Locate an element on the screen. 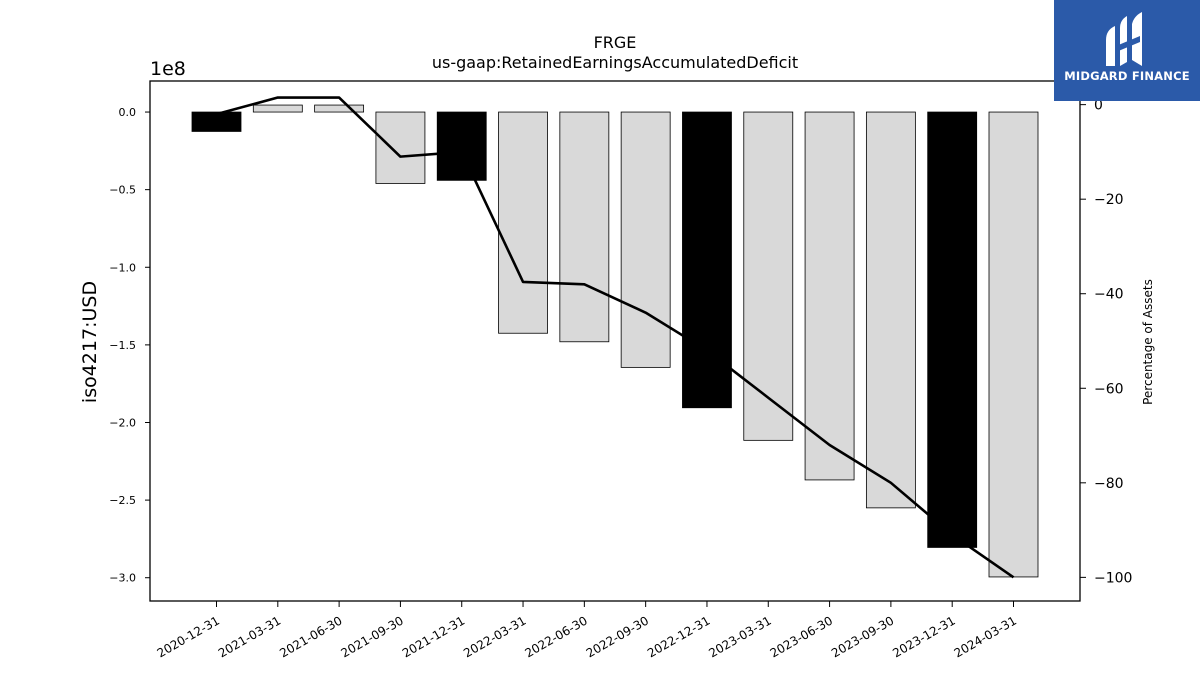  x-tick-label: 2021-06-30 is located at coordinates (310, 636).